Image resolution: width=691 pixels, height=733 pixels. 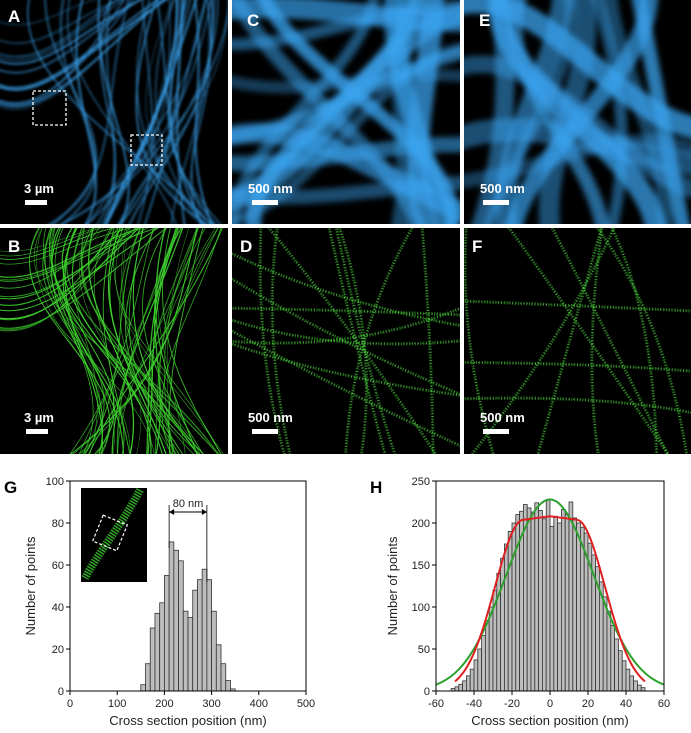 What do you see at coordinates (502, 188) in the screenshot?
I see `panel-e-scale-label: 500 nm` at bounding box center [502, 188].